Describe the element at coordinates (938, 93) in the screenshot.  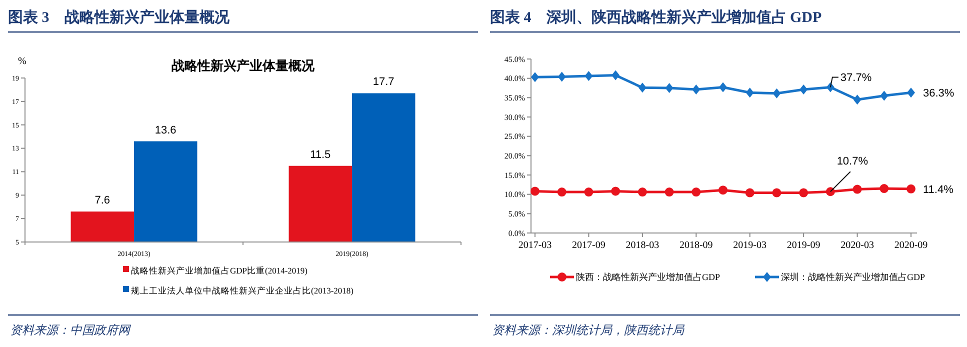
I see `data-label: 36.3%` at that location.